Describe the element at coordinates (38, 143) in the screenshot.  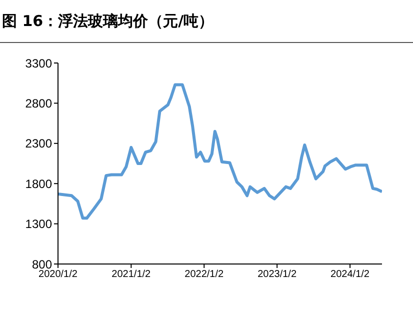
I see `y-tick-label: 2300` at that location.